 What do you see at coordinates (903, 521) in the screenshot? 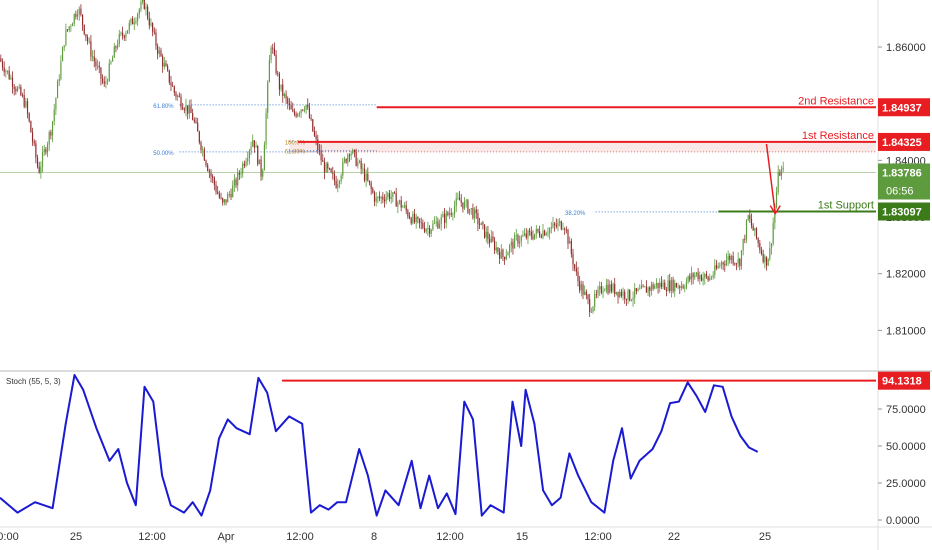
I see `stoch-axis-label: 0.0000` at bounding box center [903, 521].